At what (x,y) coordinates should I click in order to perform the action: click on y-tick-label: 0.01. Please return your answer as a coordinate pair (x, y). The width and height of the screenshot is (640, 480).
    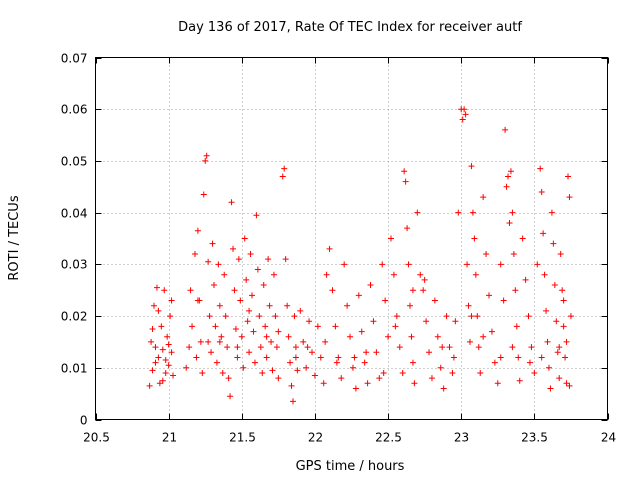
    Looking at the image, I should click on (74, 369).